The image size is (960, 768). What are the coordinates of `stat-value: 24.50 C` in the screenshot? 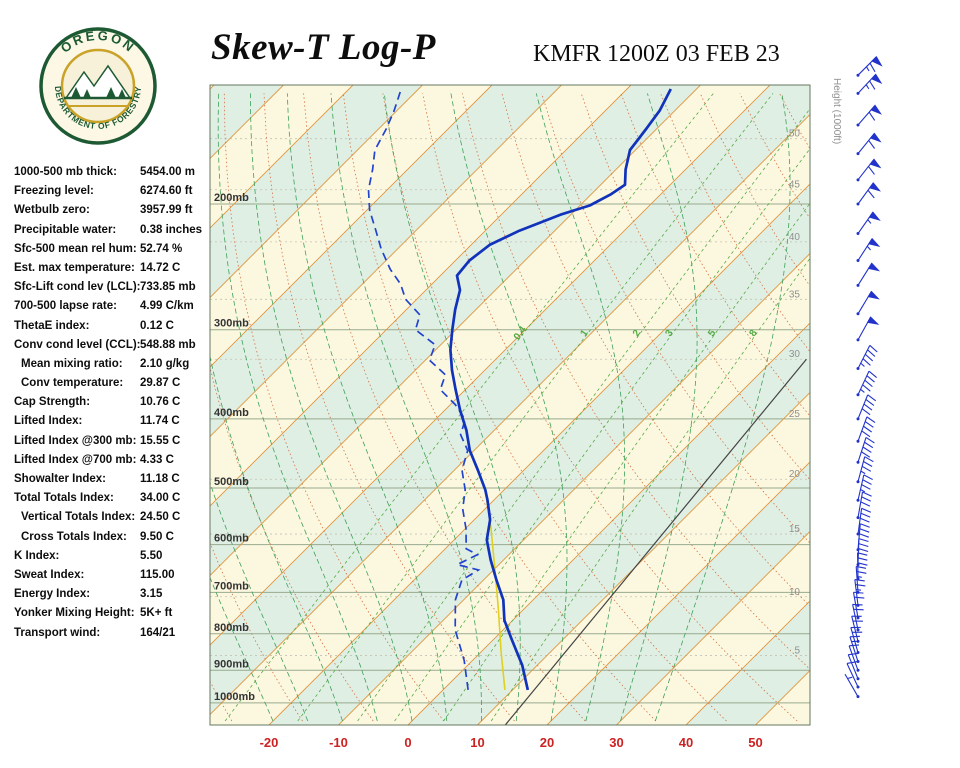 It's located at (160, 517).